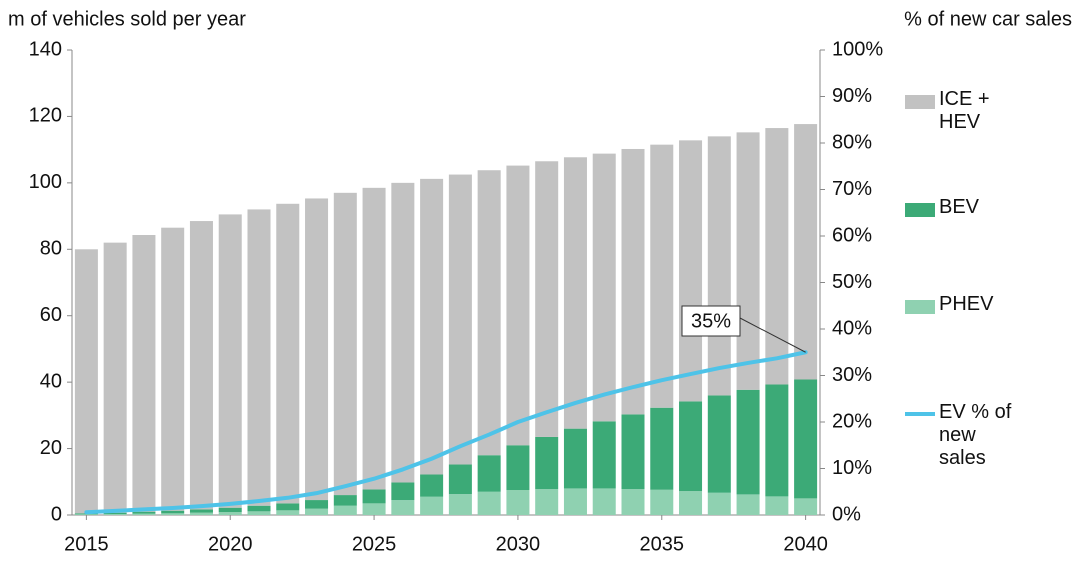 The height and width of the screenshot is (566, 1080). What do you see at coordinates (51, 249) in the screenshot?
I see `y-tick-label: 80` at bounding box center [51, 249].